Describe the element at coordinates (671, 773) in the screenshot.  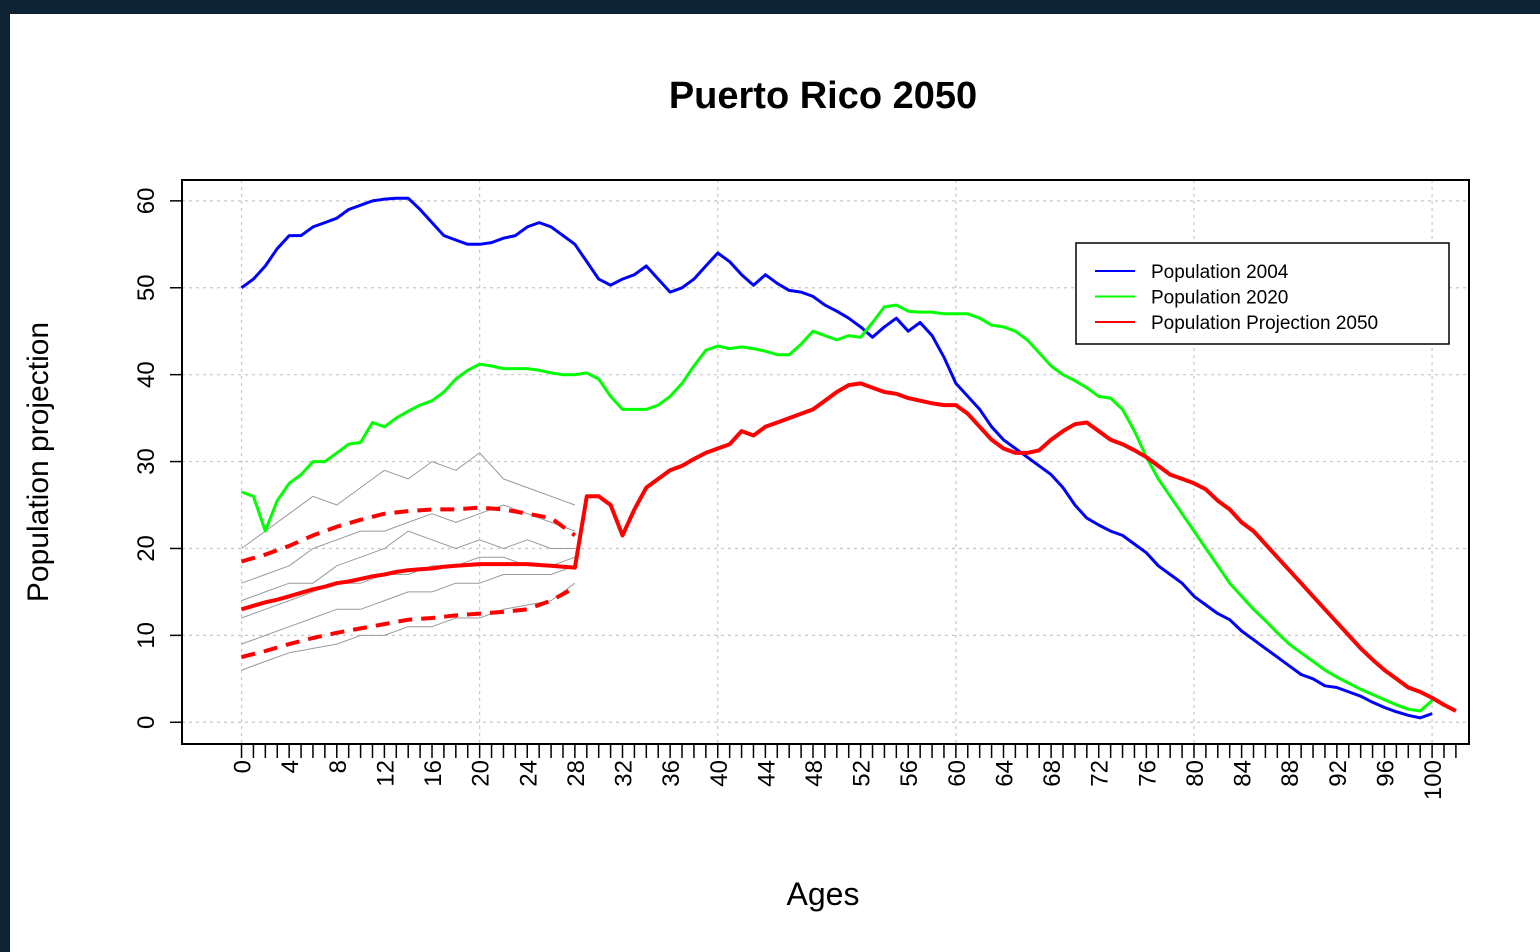
I see `x-tick-label: 36` at that location.